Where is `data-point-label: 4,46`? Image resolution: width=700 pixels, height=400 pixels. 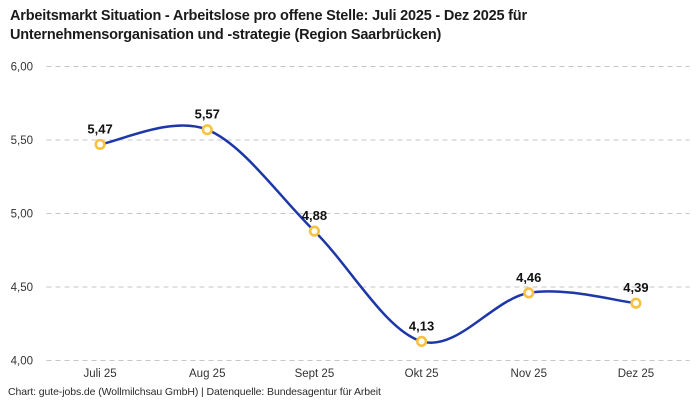 data-point-label: 4,46 is located at coordinates (528, 277).